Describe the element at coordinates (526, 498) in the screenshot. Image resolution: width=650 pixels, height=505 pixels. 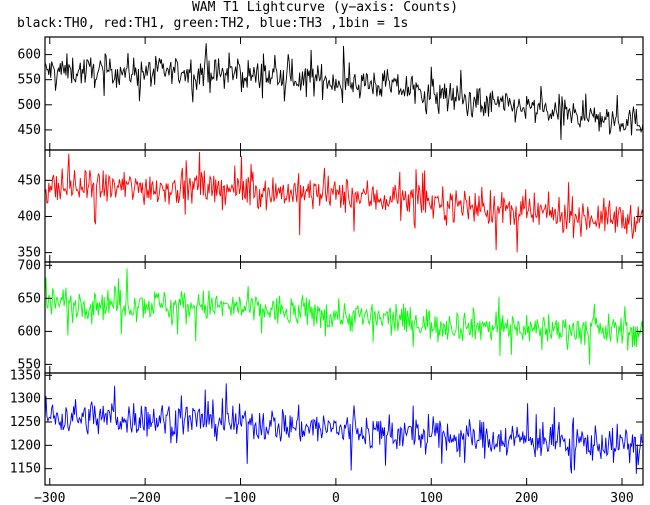
I see `x-tick-label: 200` at that location.